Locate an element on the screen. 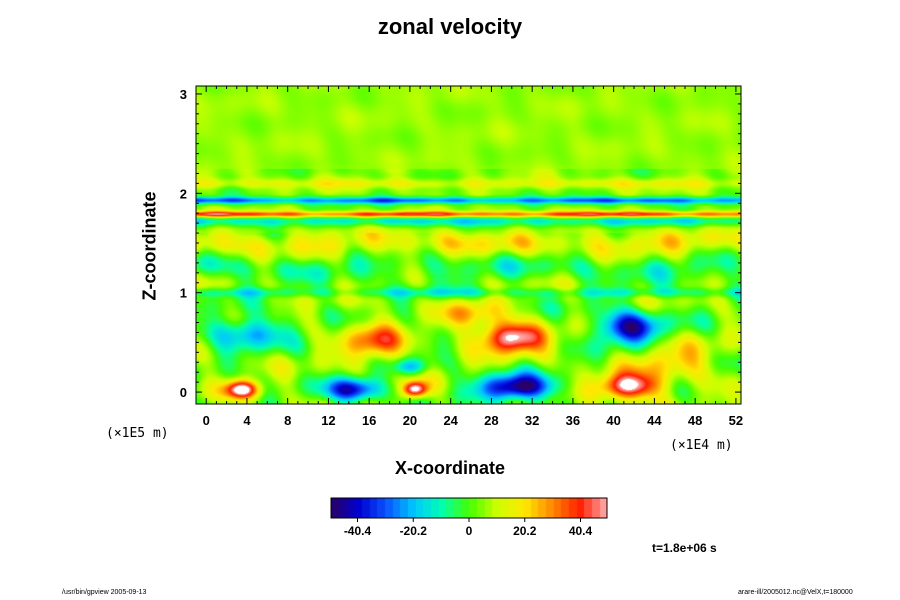 Image resolution: width=900 pixels, height=600 pixels. x-tick-label: 48 is located at coordinates (695, 420).